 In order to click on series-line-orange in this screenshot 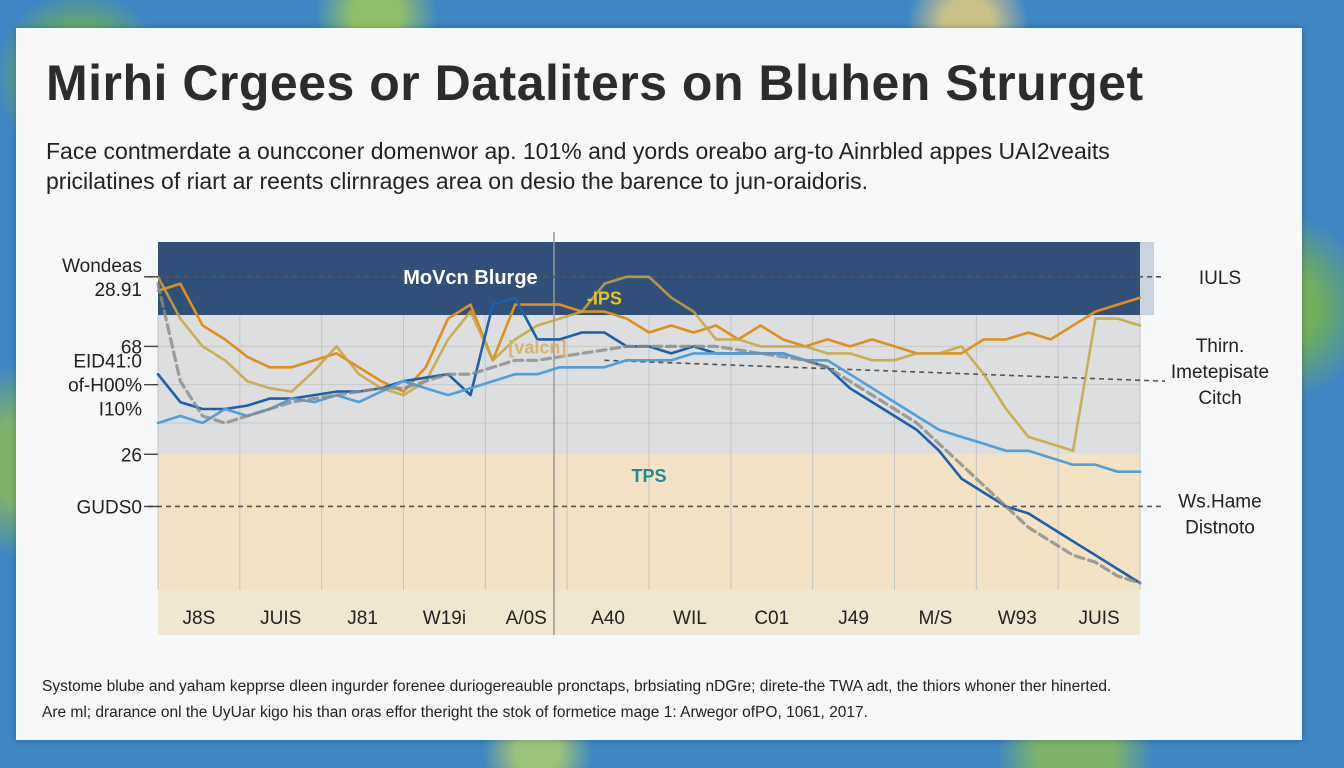, I will do `click(649, 337)`.